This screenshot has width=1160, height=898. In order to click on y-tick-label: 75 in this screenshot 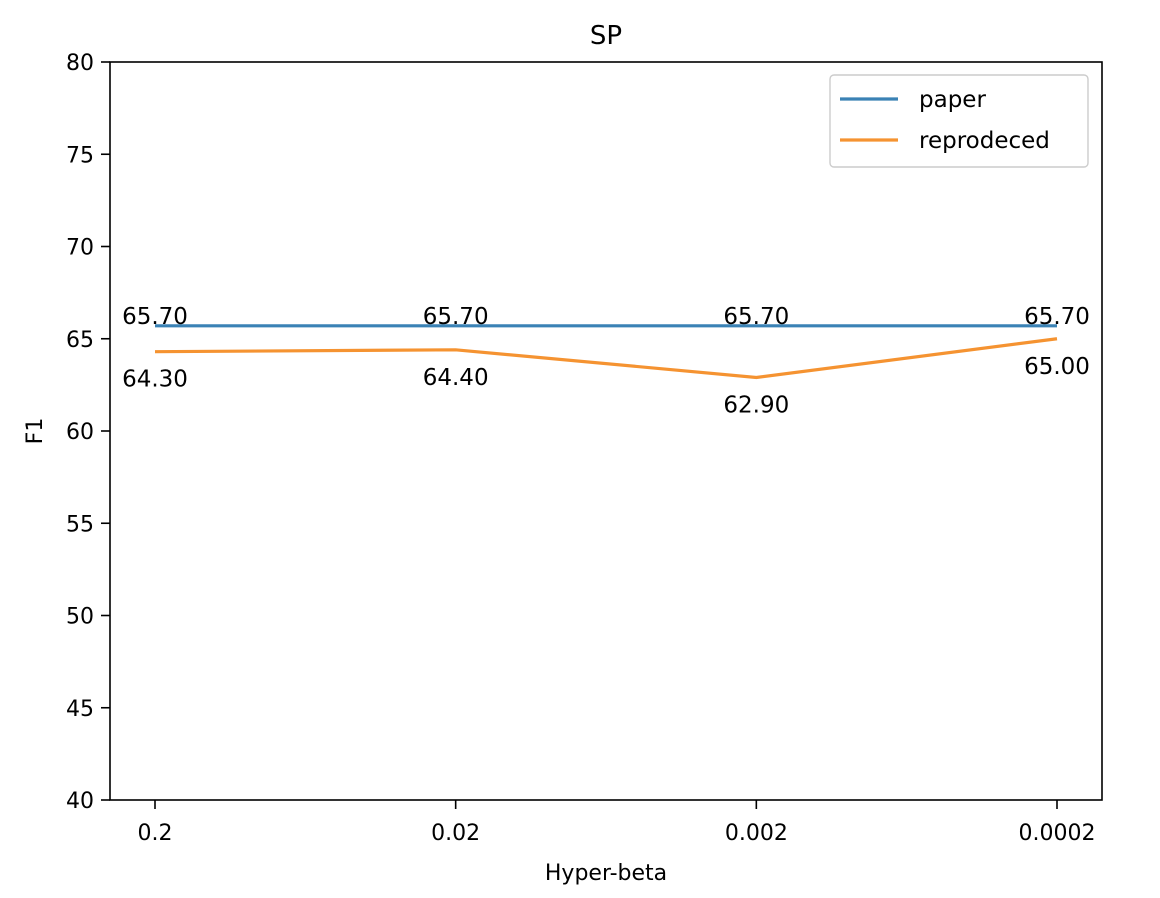, I will do `click(80, 155)`.